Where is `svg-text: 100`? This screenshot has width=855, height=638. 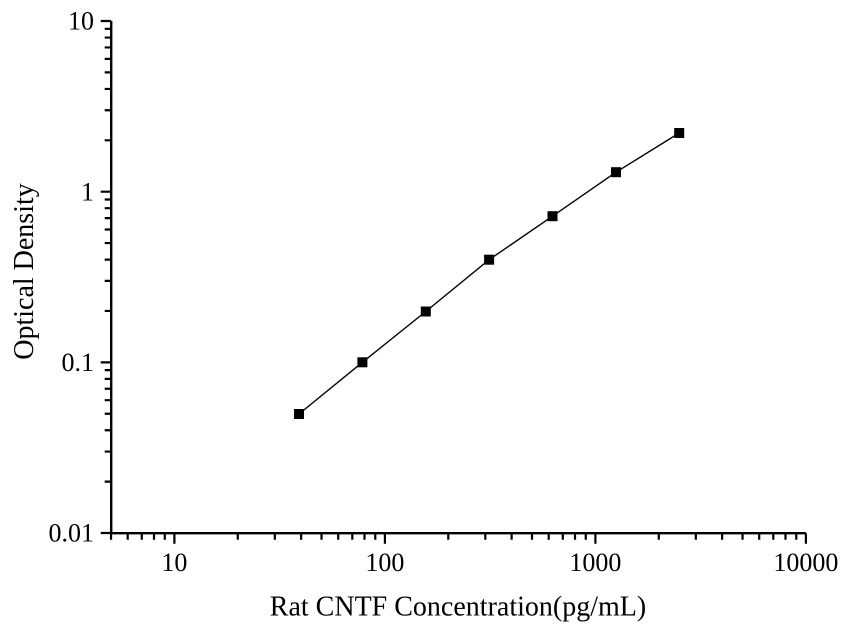
svg-text: 100 is located at coordinates (384, 562).